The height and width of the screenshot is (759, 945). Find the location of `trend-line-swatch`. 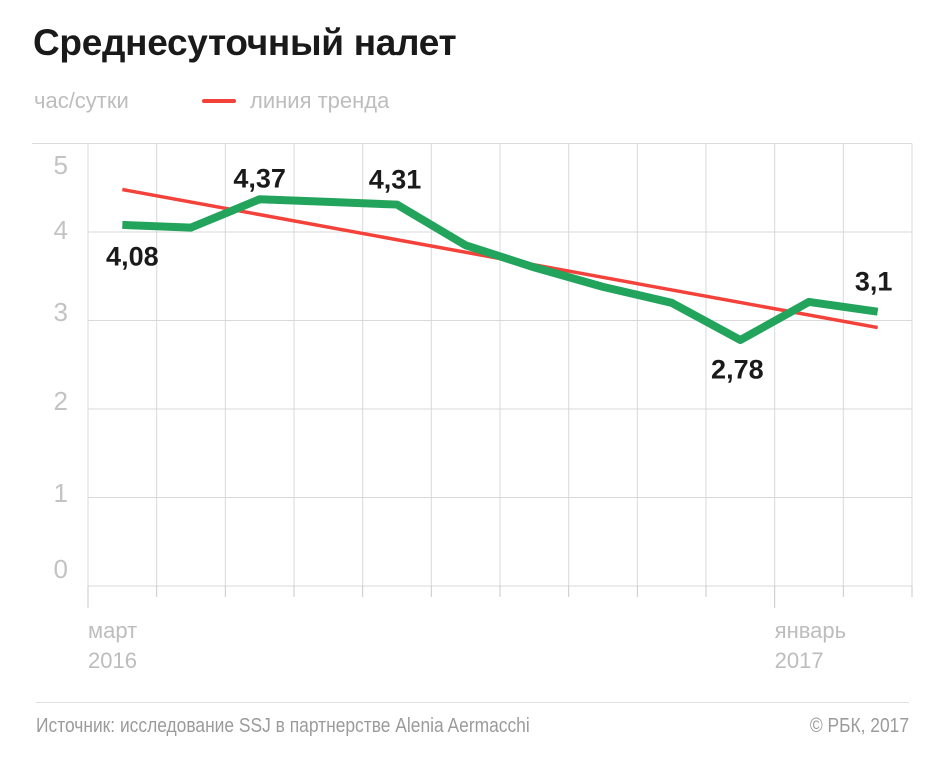

trend-line-swatch is located at coordinates (219, 101).